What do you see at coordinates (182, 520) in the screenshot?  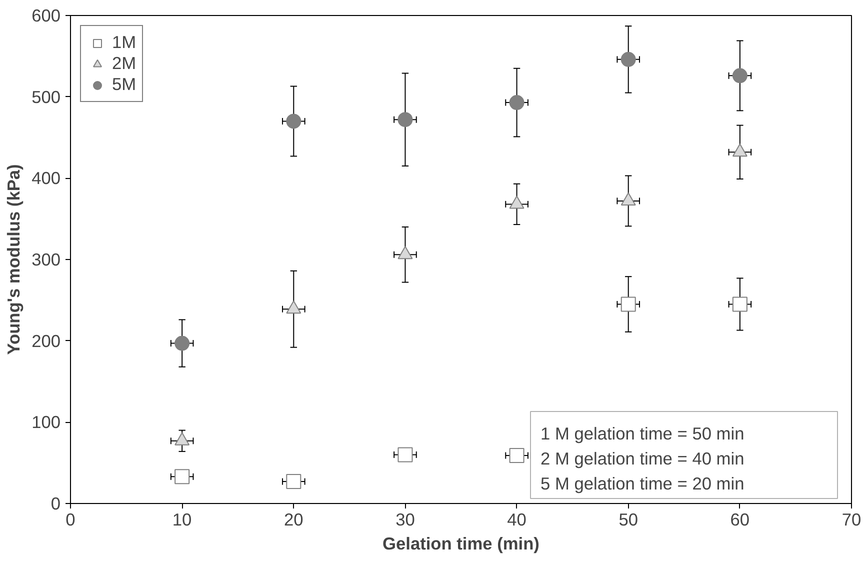 I see `x-tick-label: 10` at bounding box center [182, 520].